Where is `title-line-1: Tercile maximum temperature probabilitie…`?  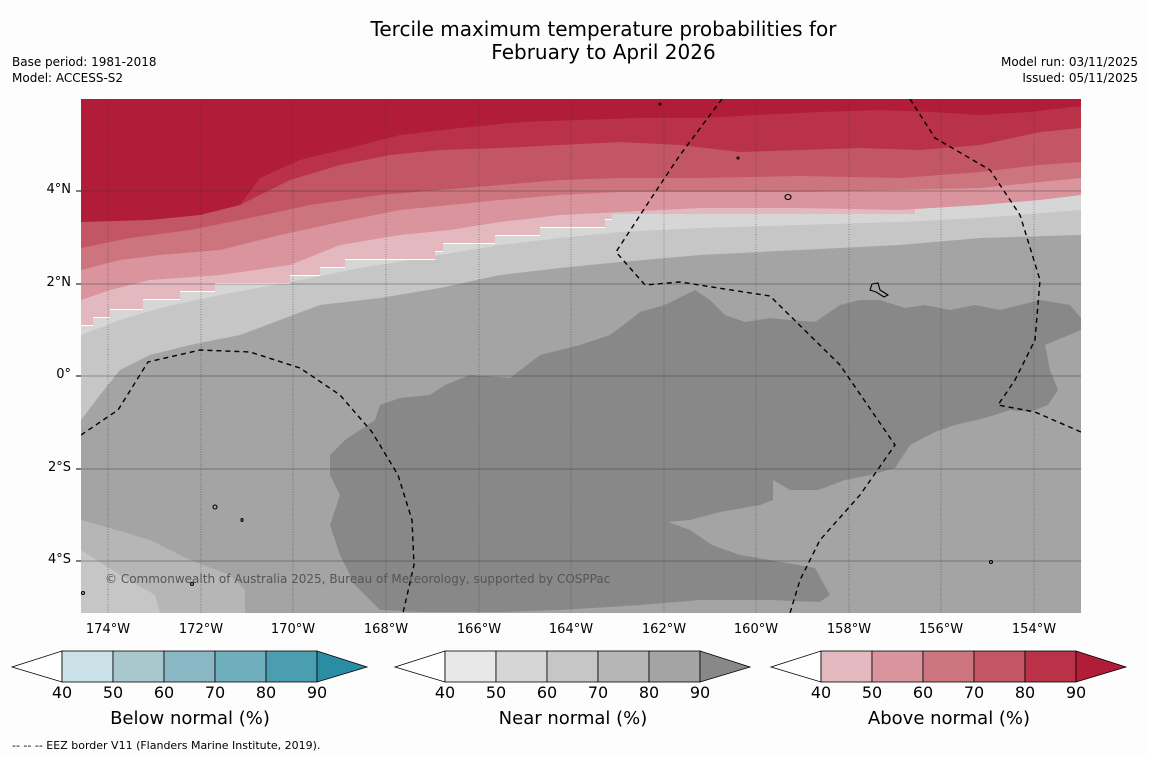 title-line-1: Tercile maximum temperature probabilitie… is located at coordinates (603, 29).